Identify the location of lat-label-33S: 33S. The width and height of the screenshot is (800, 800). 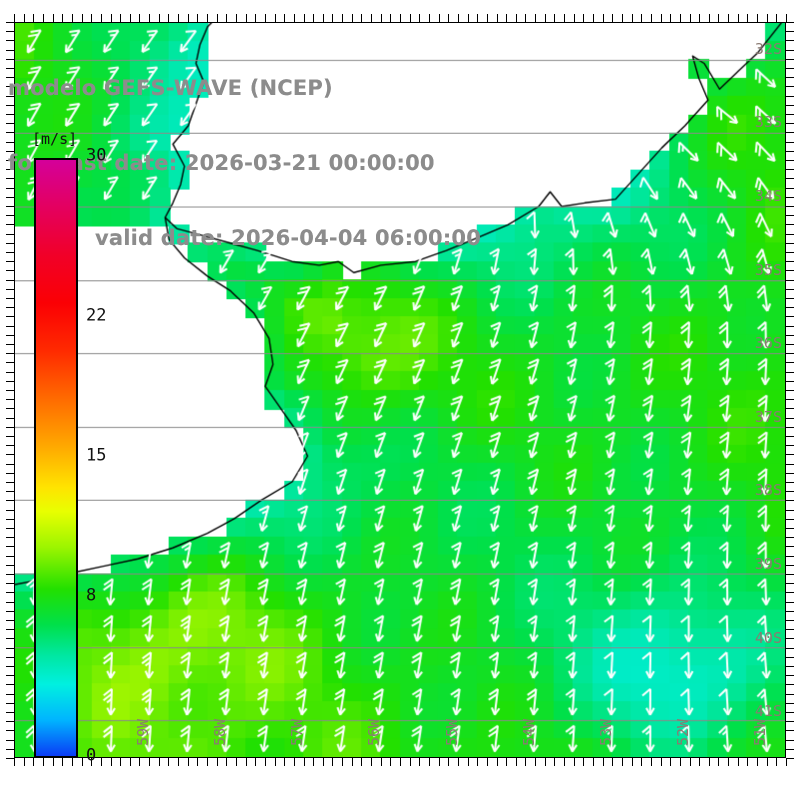
(768, 122).